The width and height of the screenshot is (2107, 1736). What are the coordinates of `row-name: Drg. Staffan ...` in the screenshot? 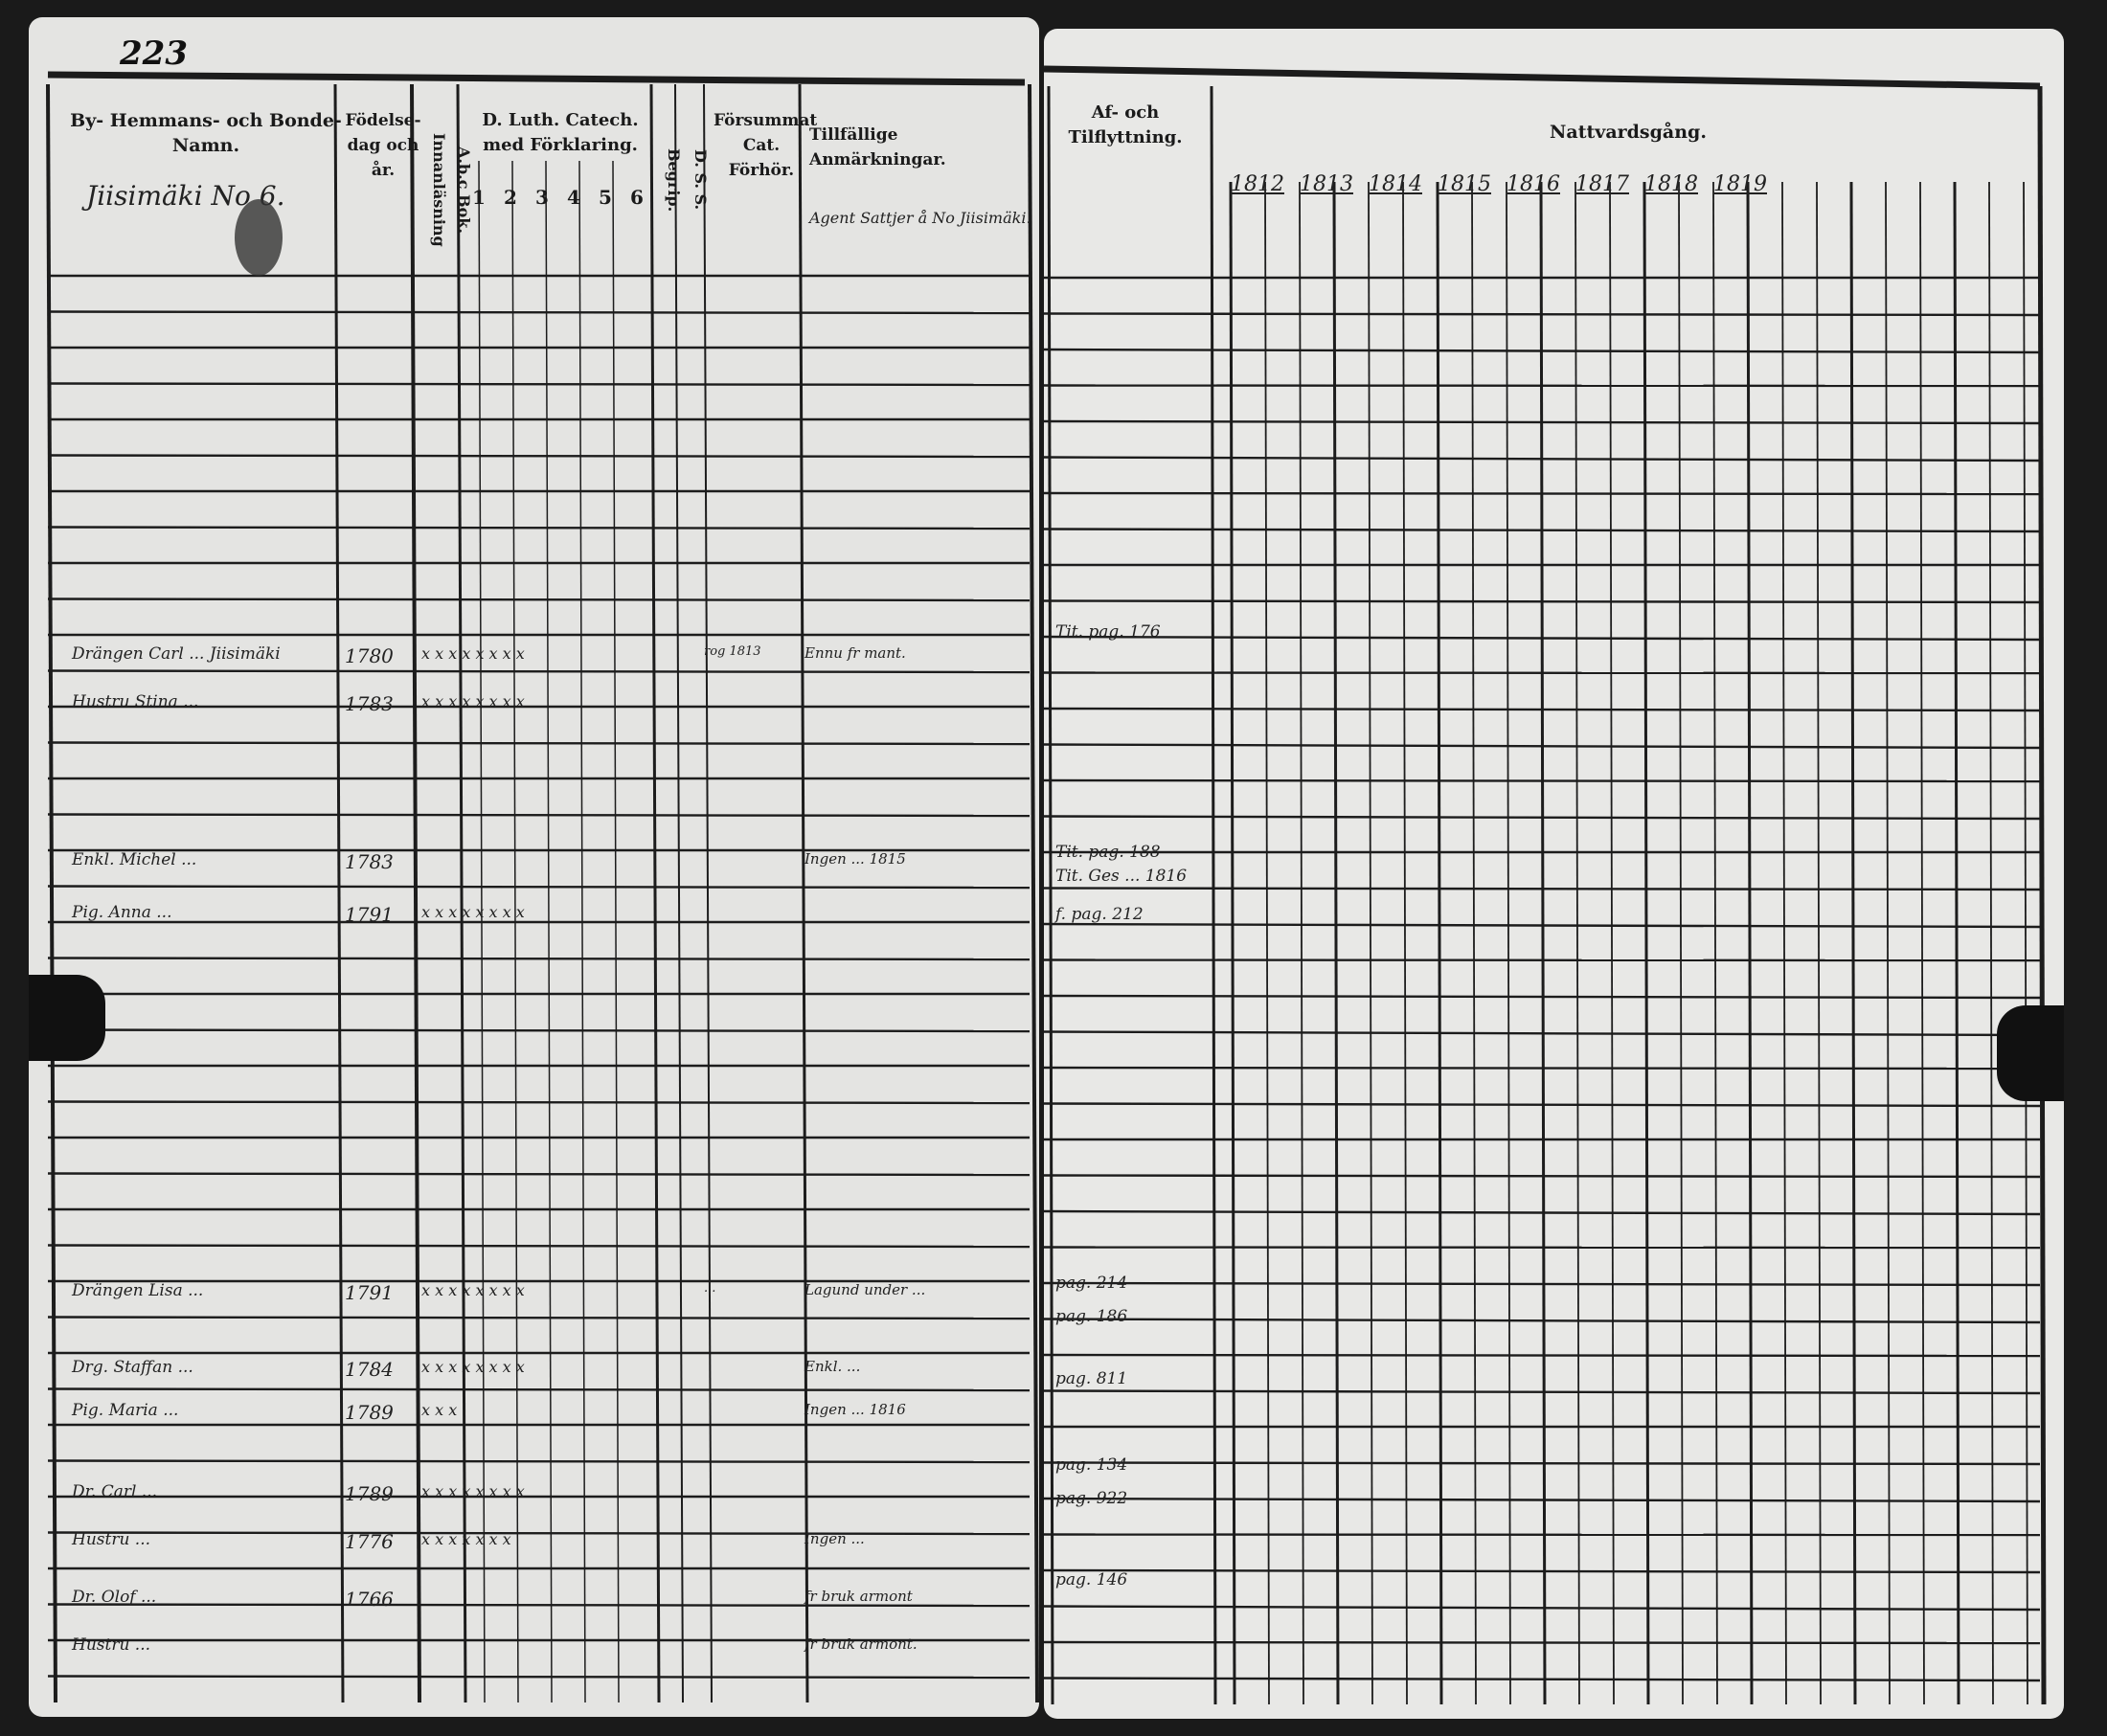 It's located at (132, 1367).